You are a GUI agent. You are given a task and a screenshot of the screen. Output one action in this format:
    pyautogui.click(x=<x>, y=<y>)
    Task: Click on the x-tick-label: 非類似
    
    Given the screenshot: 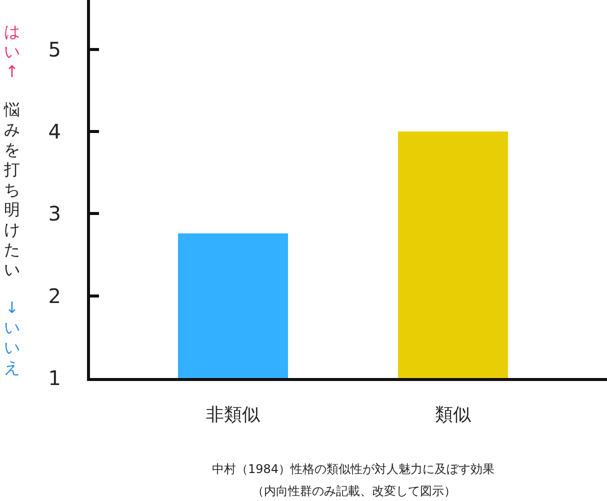 What is the action you would take?
    pyautogui.click(x=233, y=415)
    